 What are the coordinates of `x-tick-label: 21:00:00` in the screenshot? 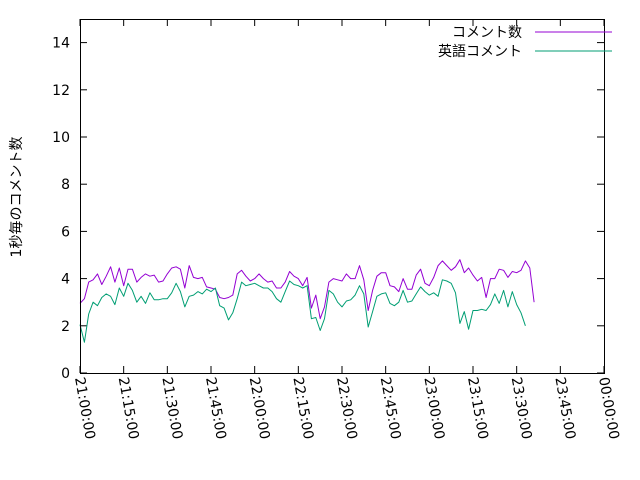 It's located at (84, 408).